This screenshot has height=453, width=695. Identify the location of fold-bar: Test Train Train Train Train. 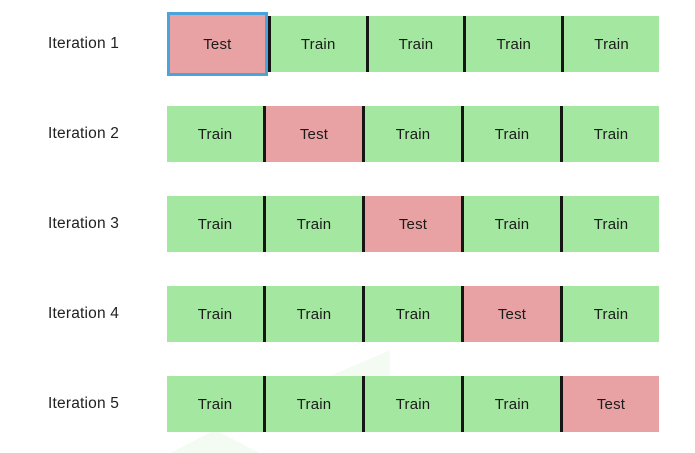
(413, 44).